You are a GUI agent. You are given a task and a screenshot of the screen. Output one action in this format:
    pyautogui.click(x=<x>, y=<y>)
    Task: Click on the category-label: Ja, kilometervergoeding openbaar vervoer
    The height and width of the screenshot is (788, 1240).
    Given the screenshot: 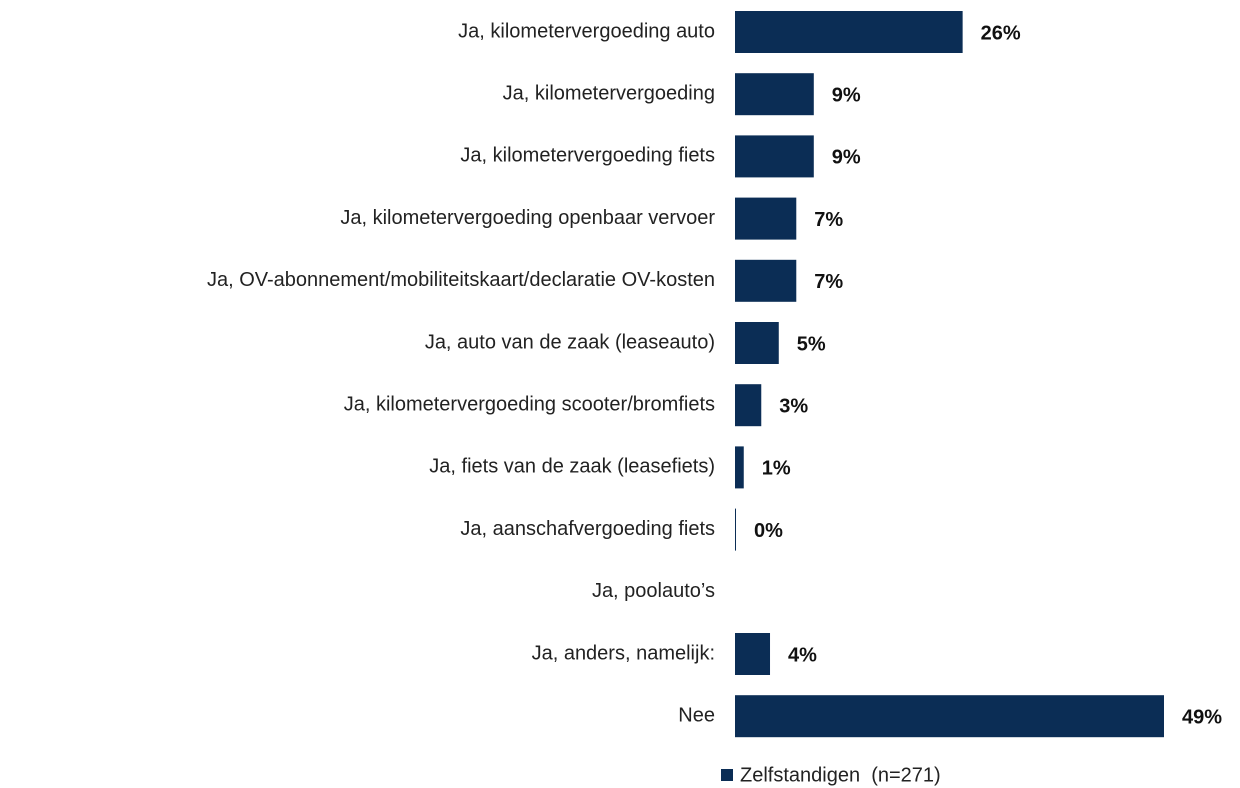 What is the action you would take?
    pyautogui.click(x=527, y=218)
    